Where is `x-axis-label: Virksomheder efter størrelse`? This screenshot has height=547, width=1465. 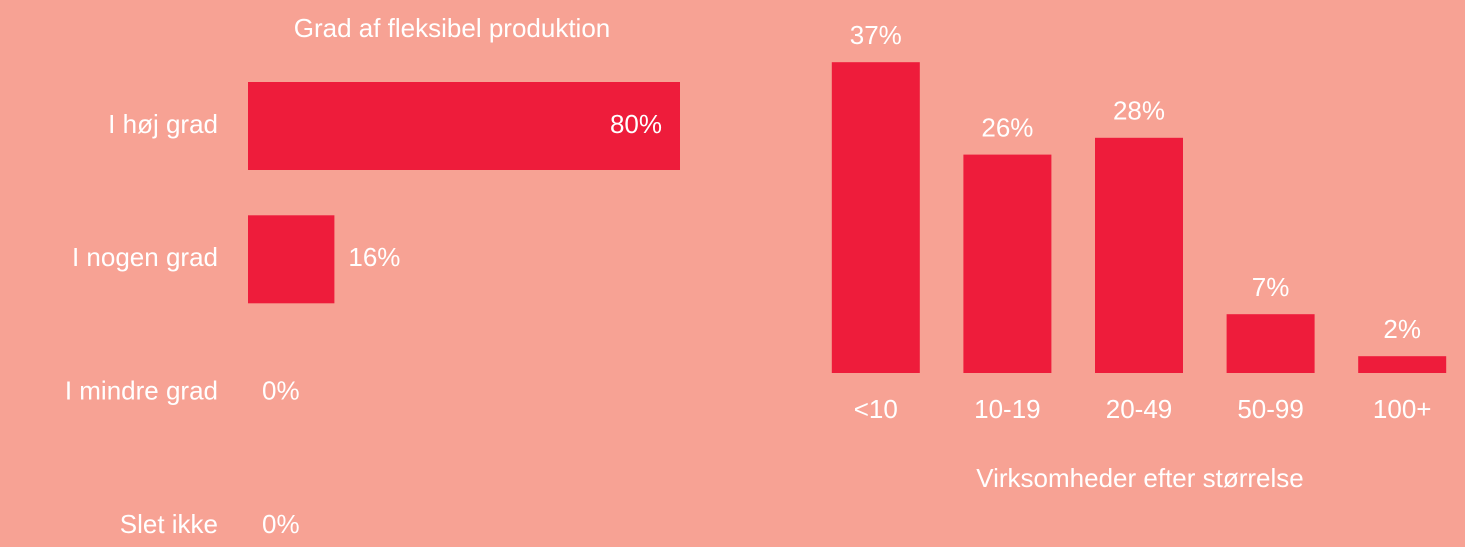
x-axis-label: Virksomheder efter størrelse is located at coordinates (1140, 478).